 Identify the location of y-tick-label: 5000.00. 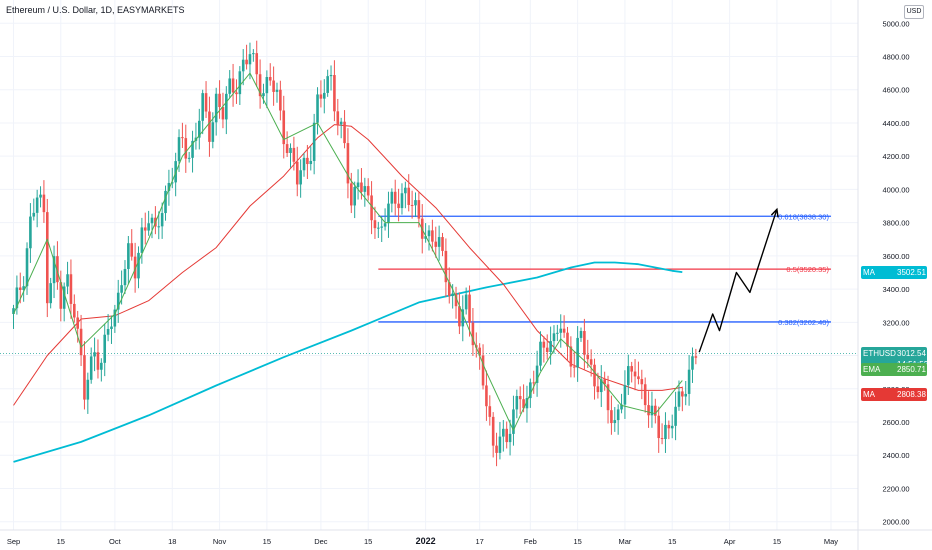
(895, 23).